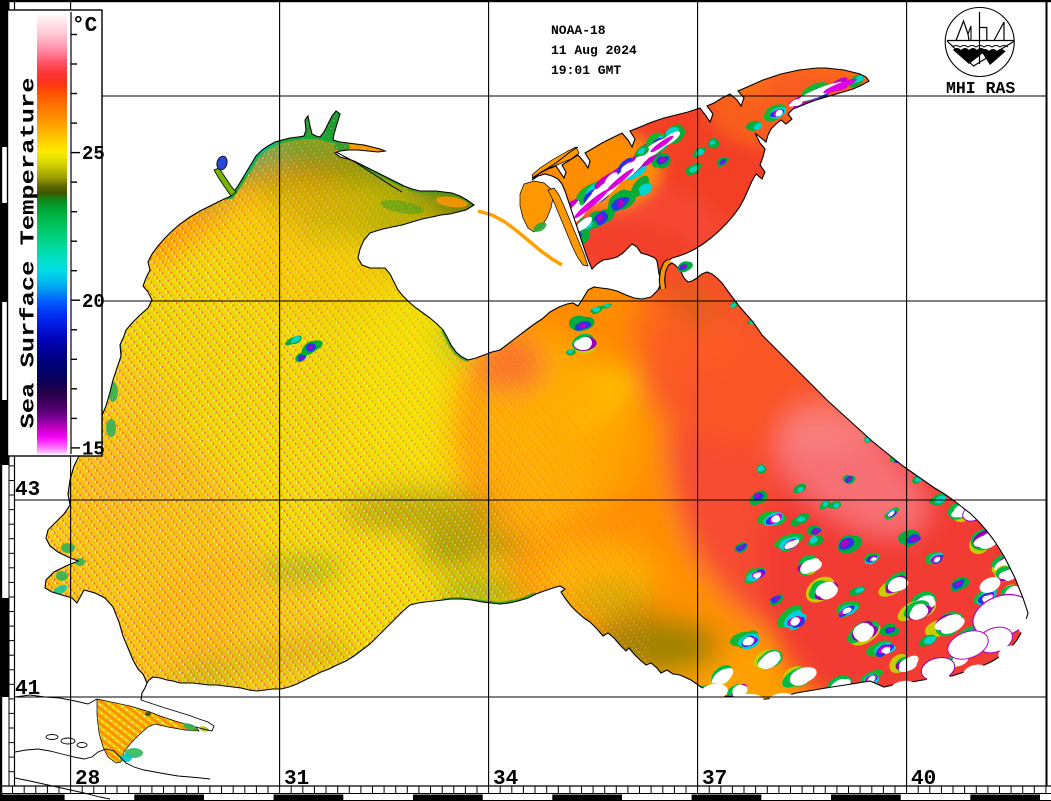 The height and width of the screenshot is (801, 1051). What do you see at coordinates (714, 779) in the screenshot?
I see `svg-text: 37` at bounding box center [714, 779].